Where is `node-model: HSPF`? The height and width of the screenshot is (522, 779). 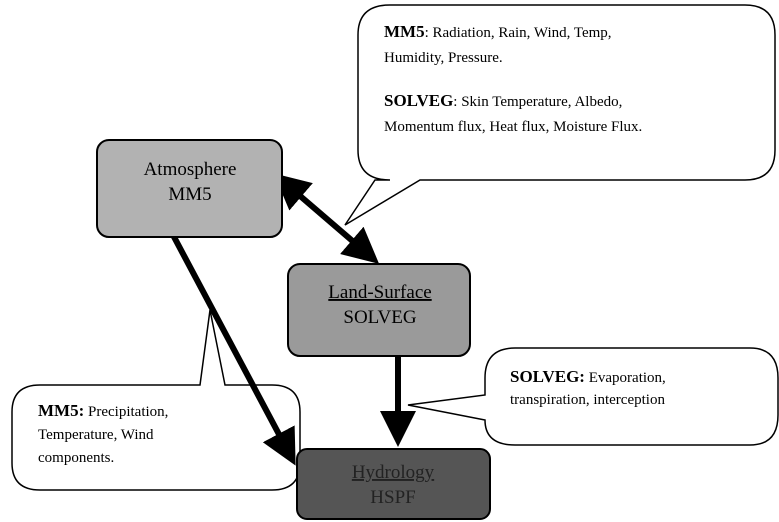
node-model: HSPF is located at coordinates (392, 497).